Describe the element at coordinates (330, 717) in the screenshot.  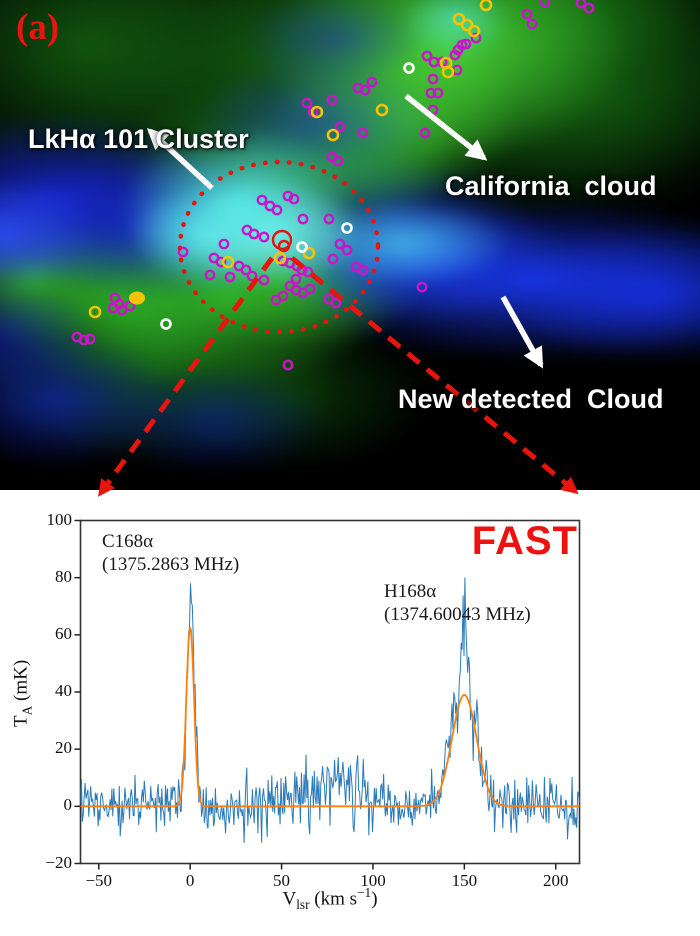
I see `gaussian-fit-line` at that location.